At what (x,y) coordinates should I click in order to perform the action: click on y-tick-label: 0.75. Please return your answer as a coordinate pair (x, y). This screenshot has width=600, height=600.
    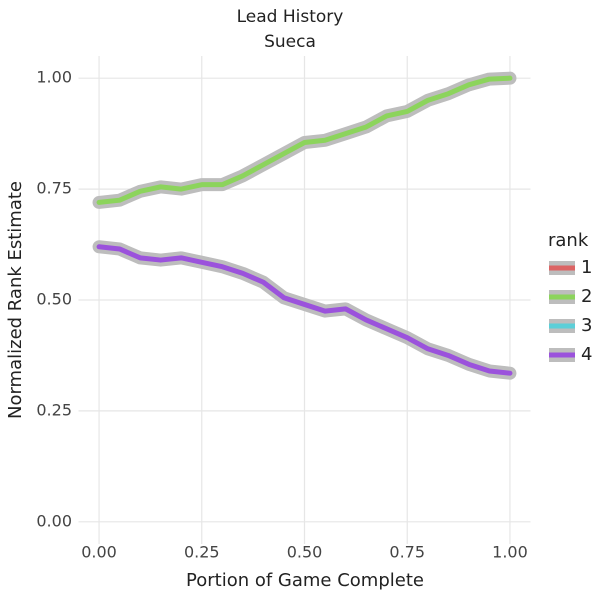
    Looking at the image, I should click on (54, 188).